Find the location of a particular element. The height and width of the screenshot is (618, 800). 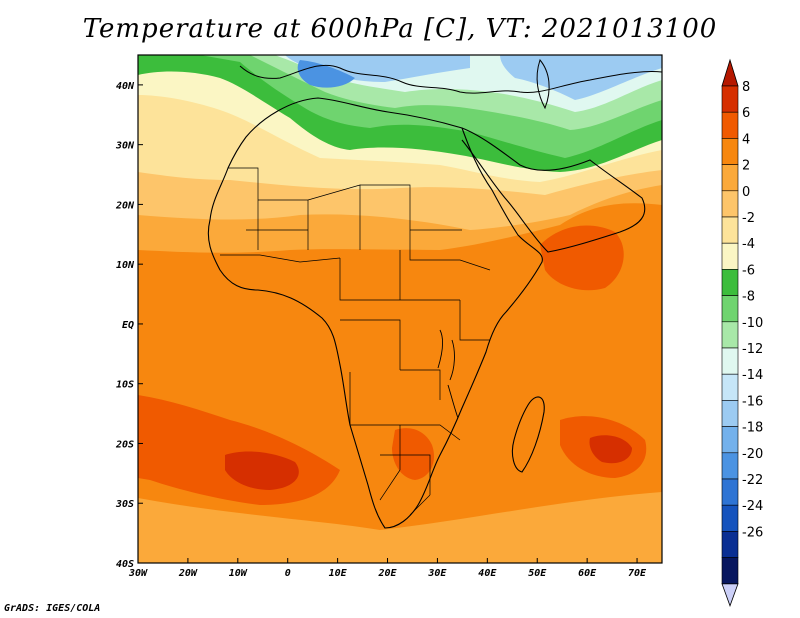

colorbar-level-label: -6 is located at coordinates (748, 270).